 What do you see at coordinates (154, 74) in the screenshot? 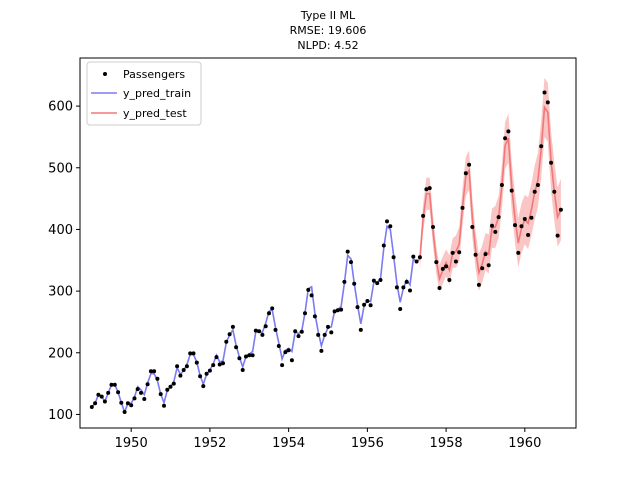
I see `legend-label-passengers: Passengers` at bounding box center [154, 74].